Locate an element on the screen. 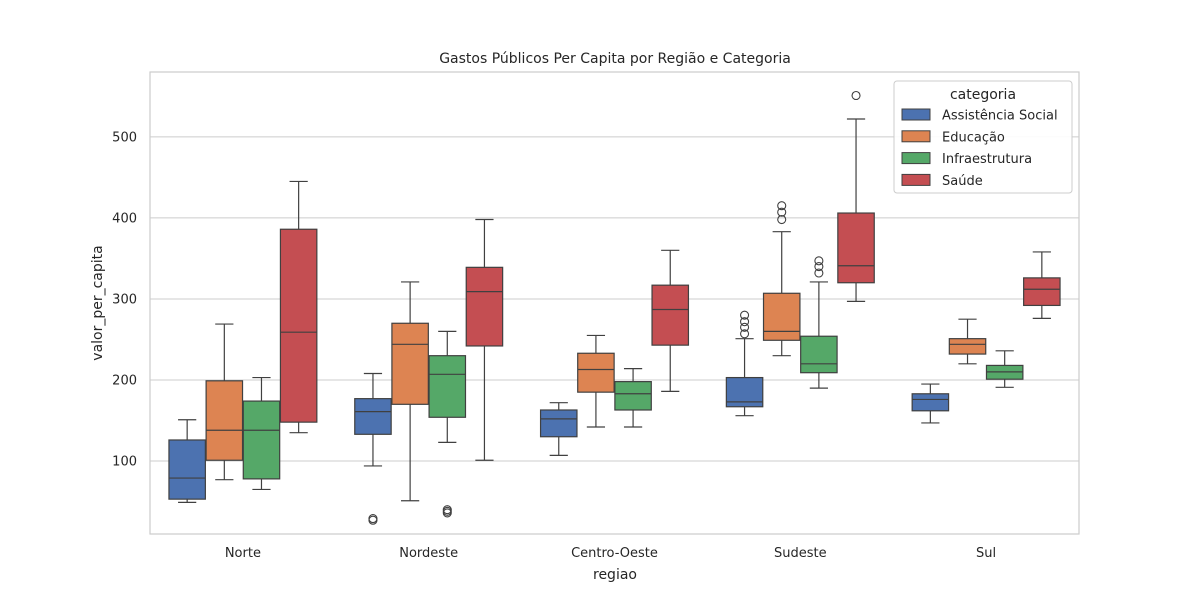  x-tick-label: Norte is located at coordinates (243, 553).